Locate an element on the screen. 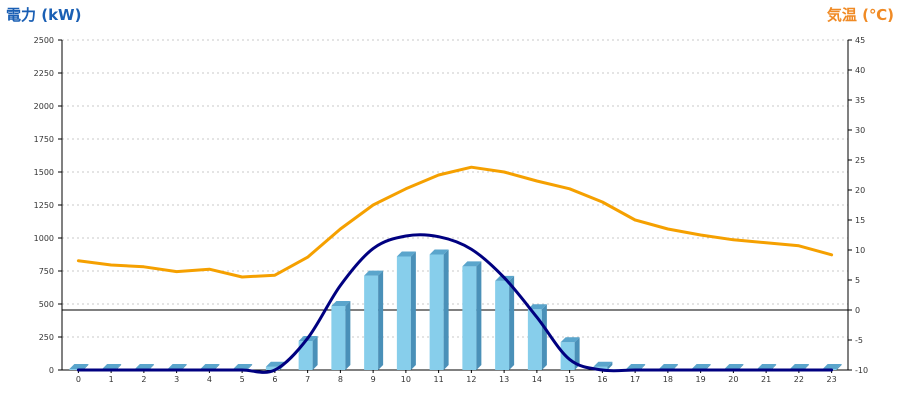 Image resolution: width=900 pixels, height=400 pixels. right-tick-label: 0 is located at coordinates (857, 310).